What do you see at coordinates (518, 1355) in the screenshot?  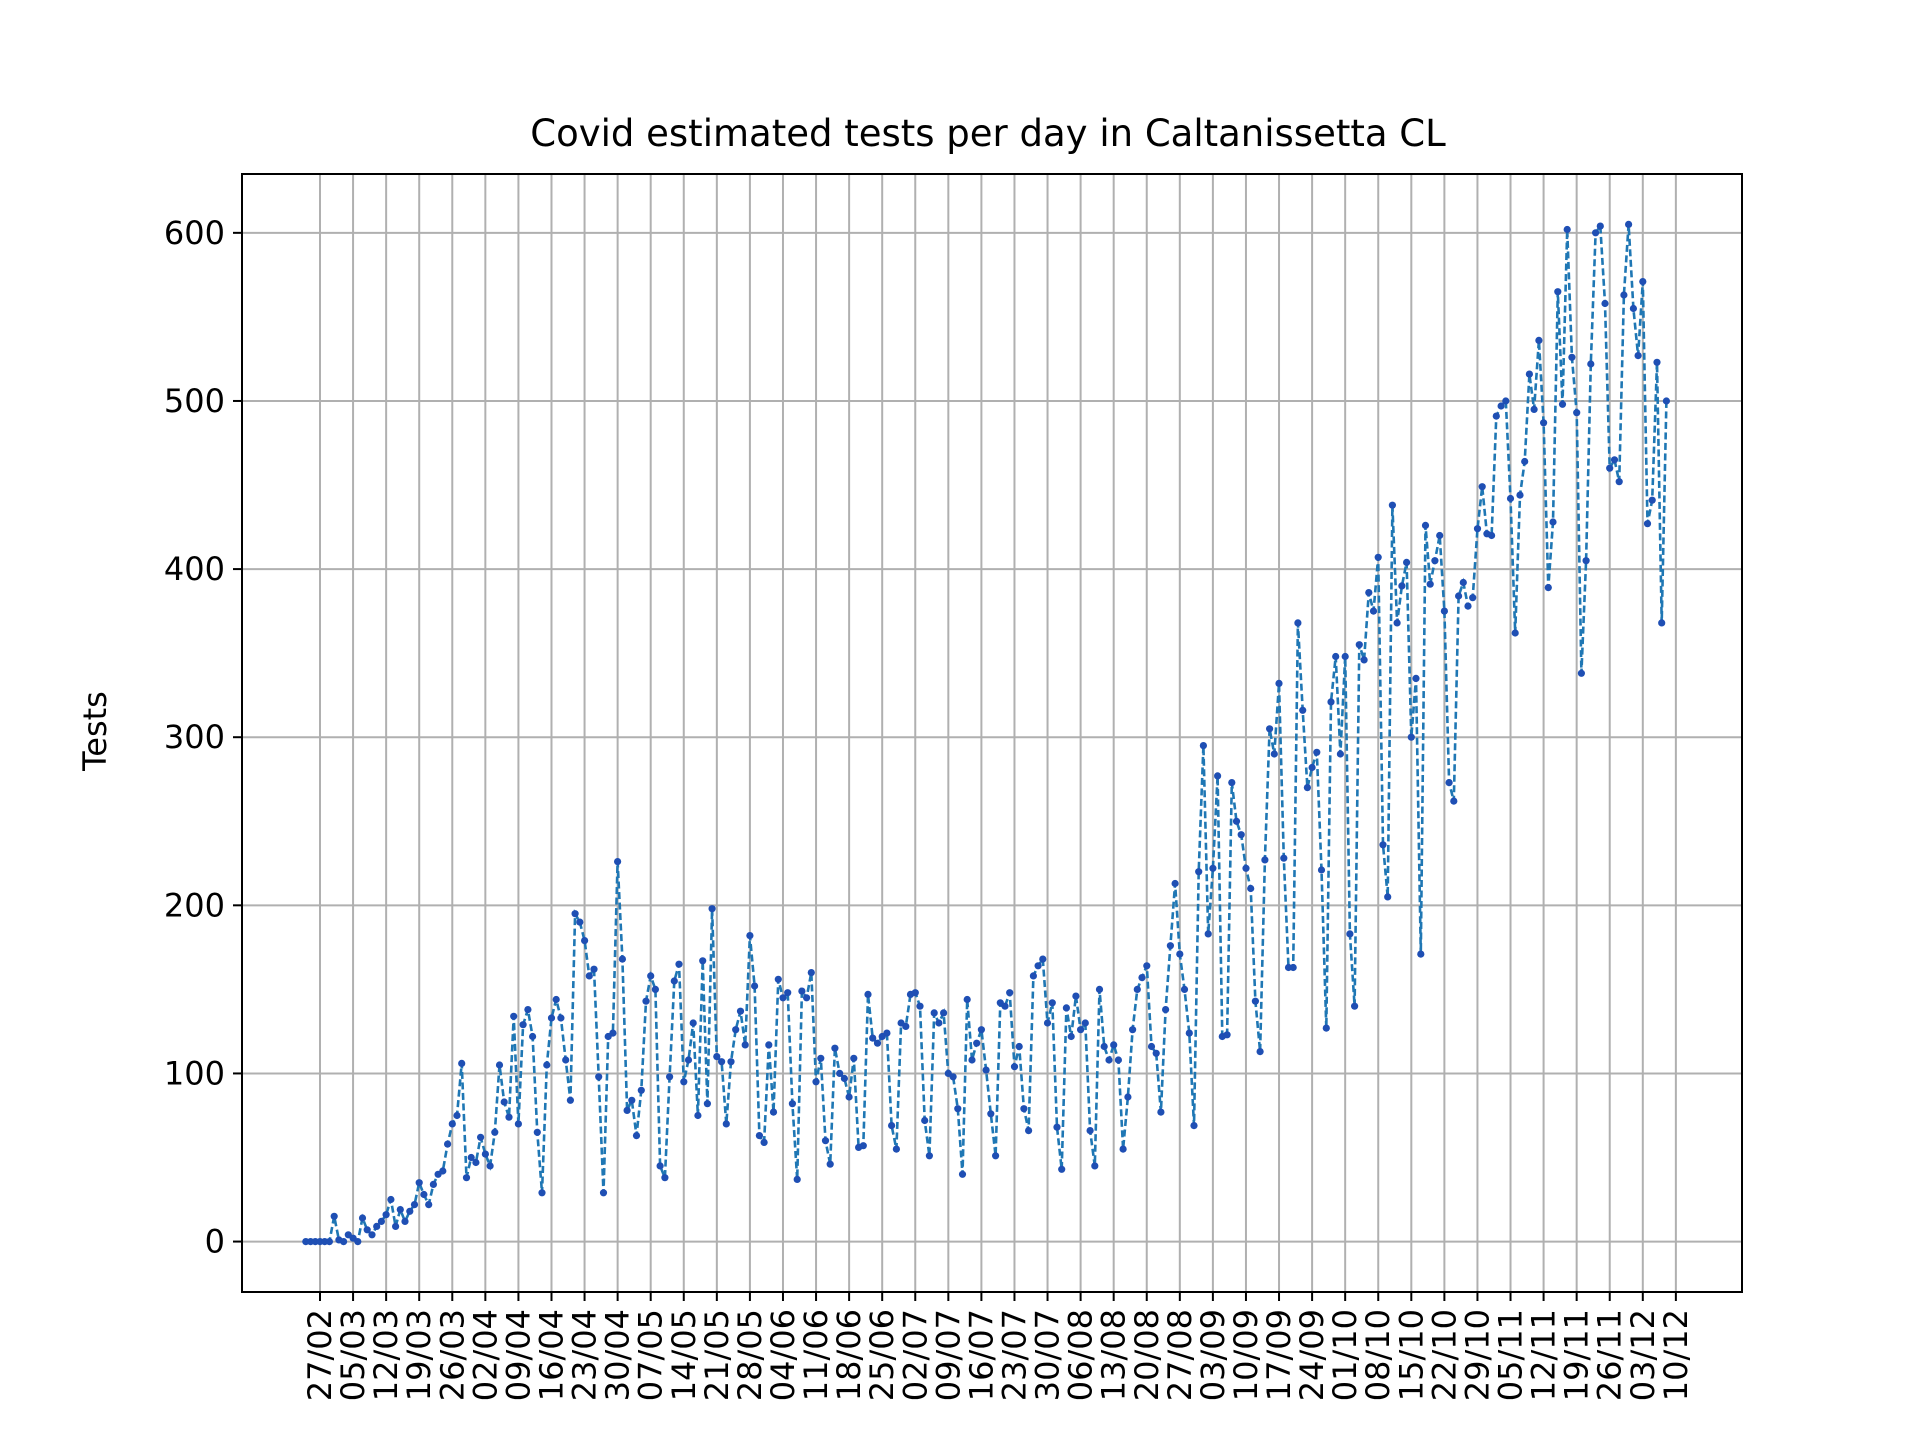 I see `x-tick-label: 09/04` at bounding box center [518, 1355].